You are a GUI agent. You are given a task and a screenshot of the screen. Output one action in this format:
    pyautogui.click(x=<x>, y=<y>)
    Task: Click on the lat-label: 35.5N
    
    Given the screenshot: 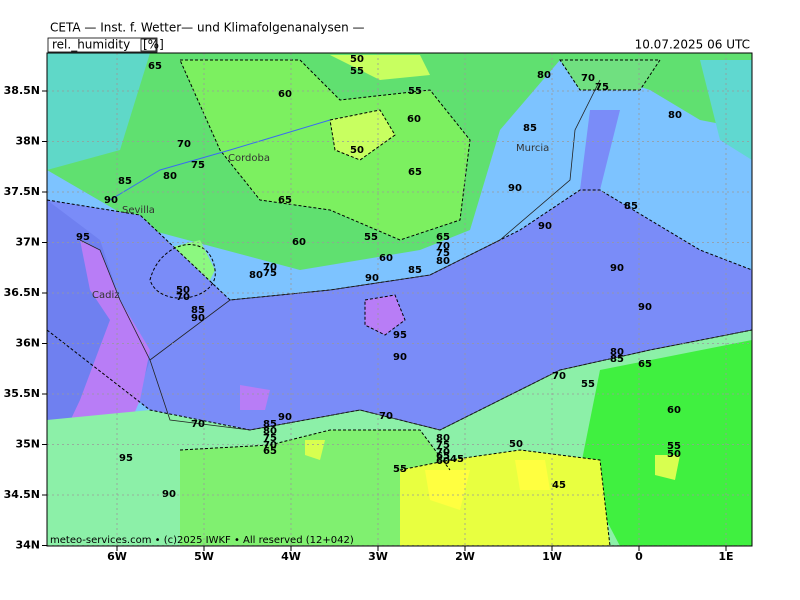 What is the action you would take?
    pyautogui.click(x=22, y=393)
    